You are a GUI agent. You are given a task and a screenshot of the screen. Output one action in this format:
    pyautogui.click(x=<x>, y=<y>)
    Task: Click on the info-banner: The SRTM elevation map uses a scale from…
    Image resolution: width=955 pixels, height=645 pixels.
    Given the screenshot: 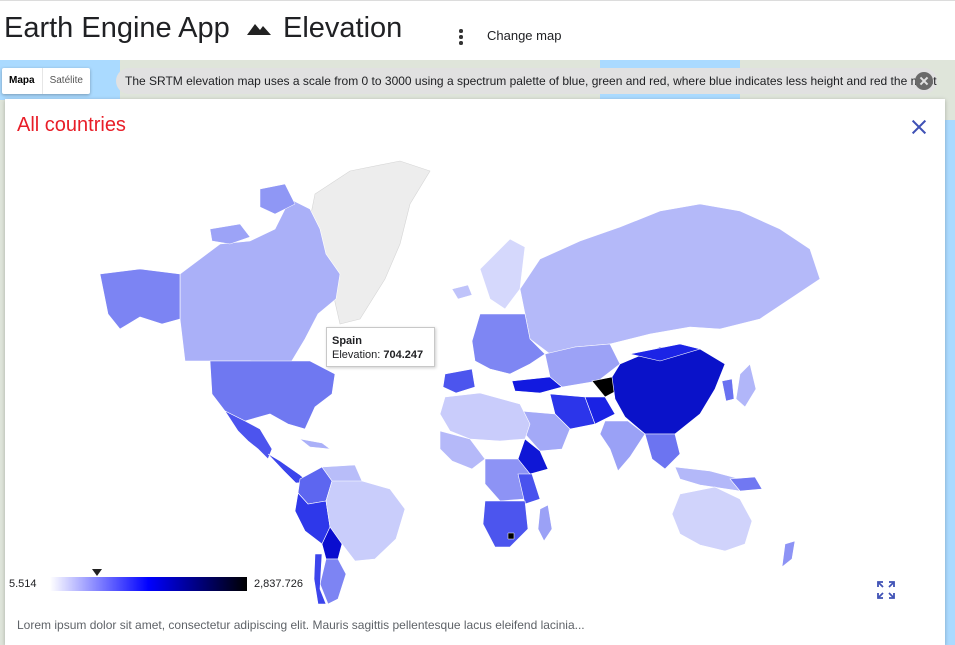 What is the action you would take?
    pyautogui.click(x=526, y=81)
    